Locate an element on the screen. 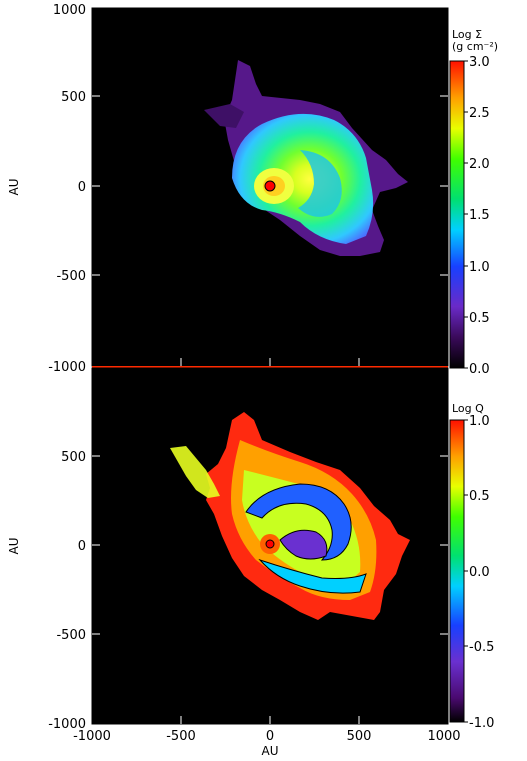  top-ytick-label: -500 is located at coordinates (71, 276).